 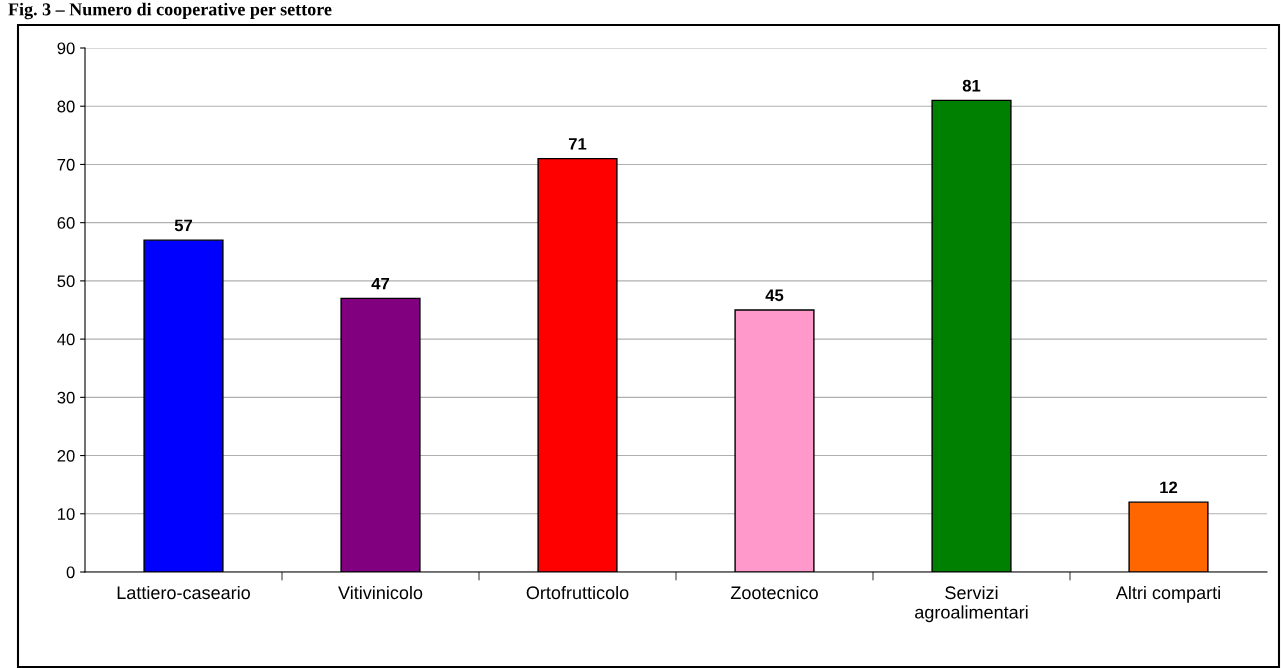 What do you see at coordinates (774, 592) in the screenshot?
I see `x-tick-label: Zootecnico` at bounding box center [774, 592].